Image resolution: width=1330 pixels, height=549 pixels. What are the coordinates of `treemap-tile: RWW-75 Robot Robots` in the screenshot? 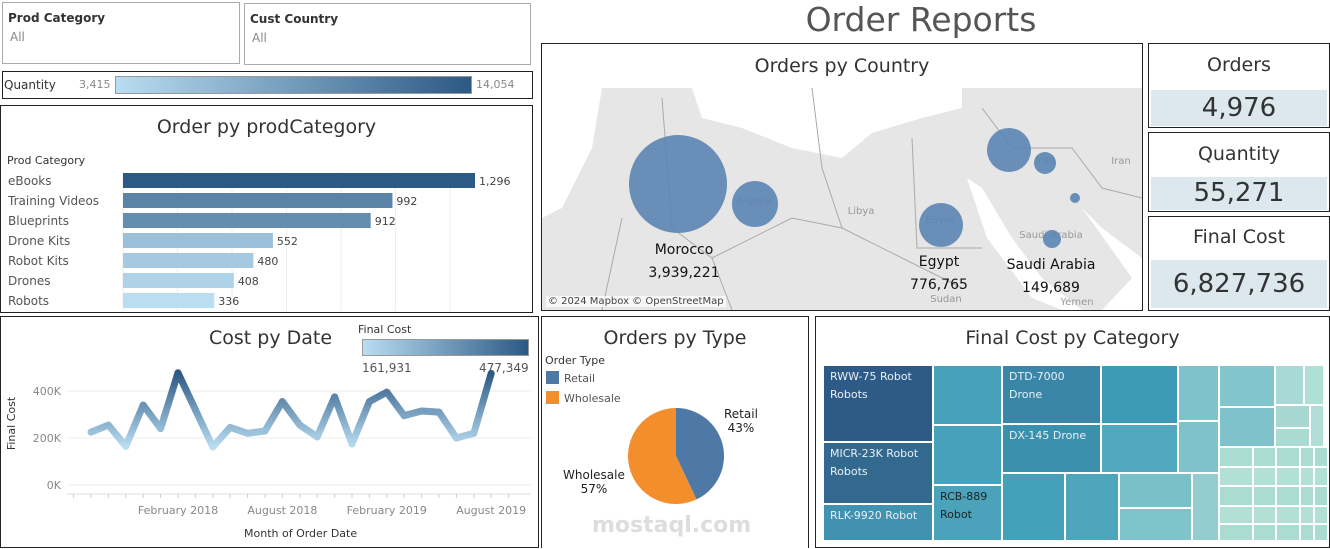 It's located at (878, 403).